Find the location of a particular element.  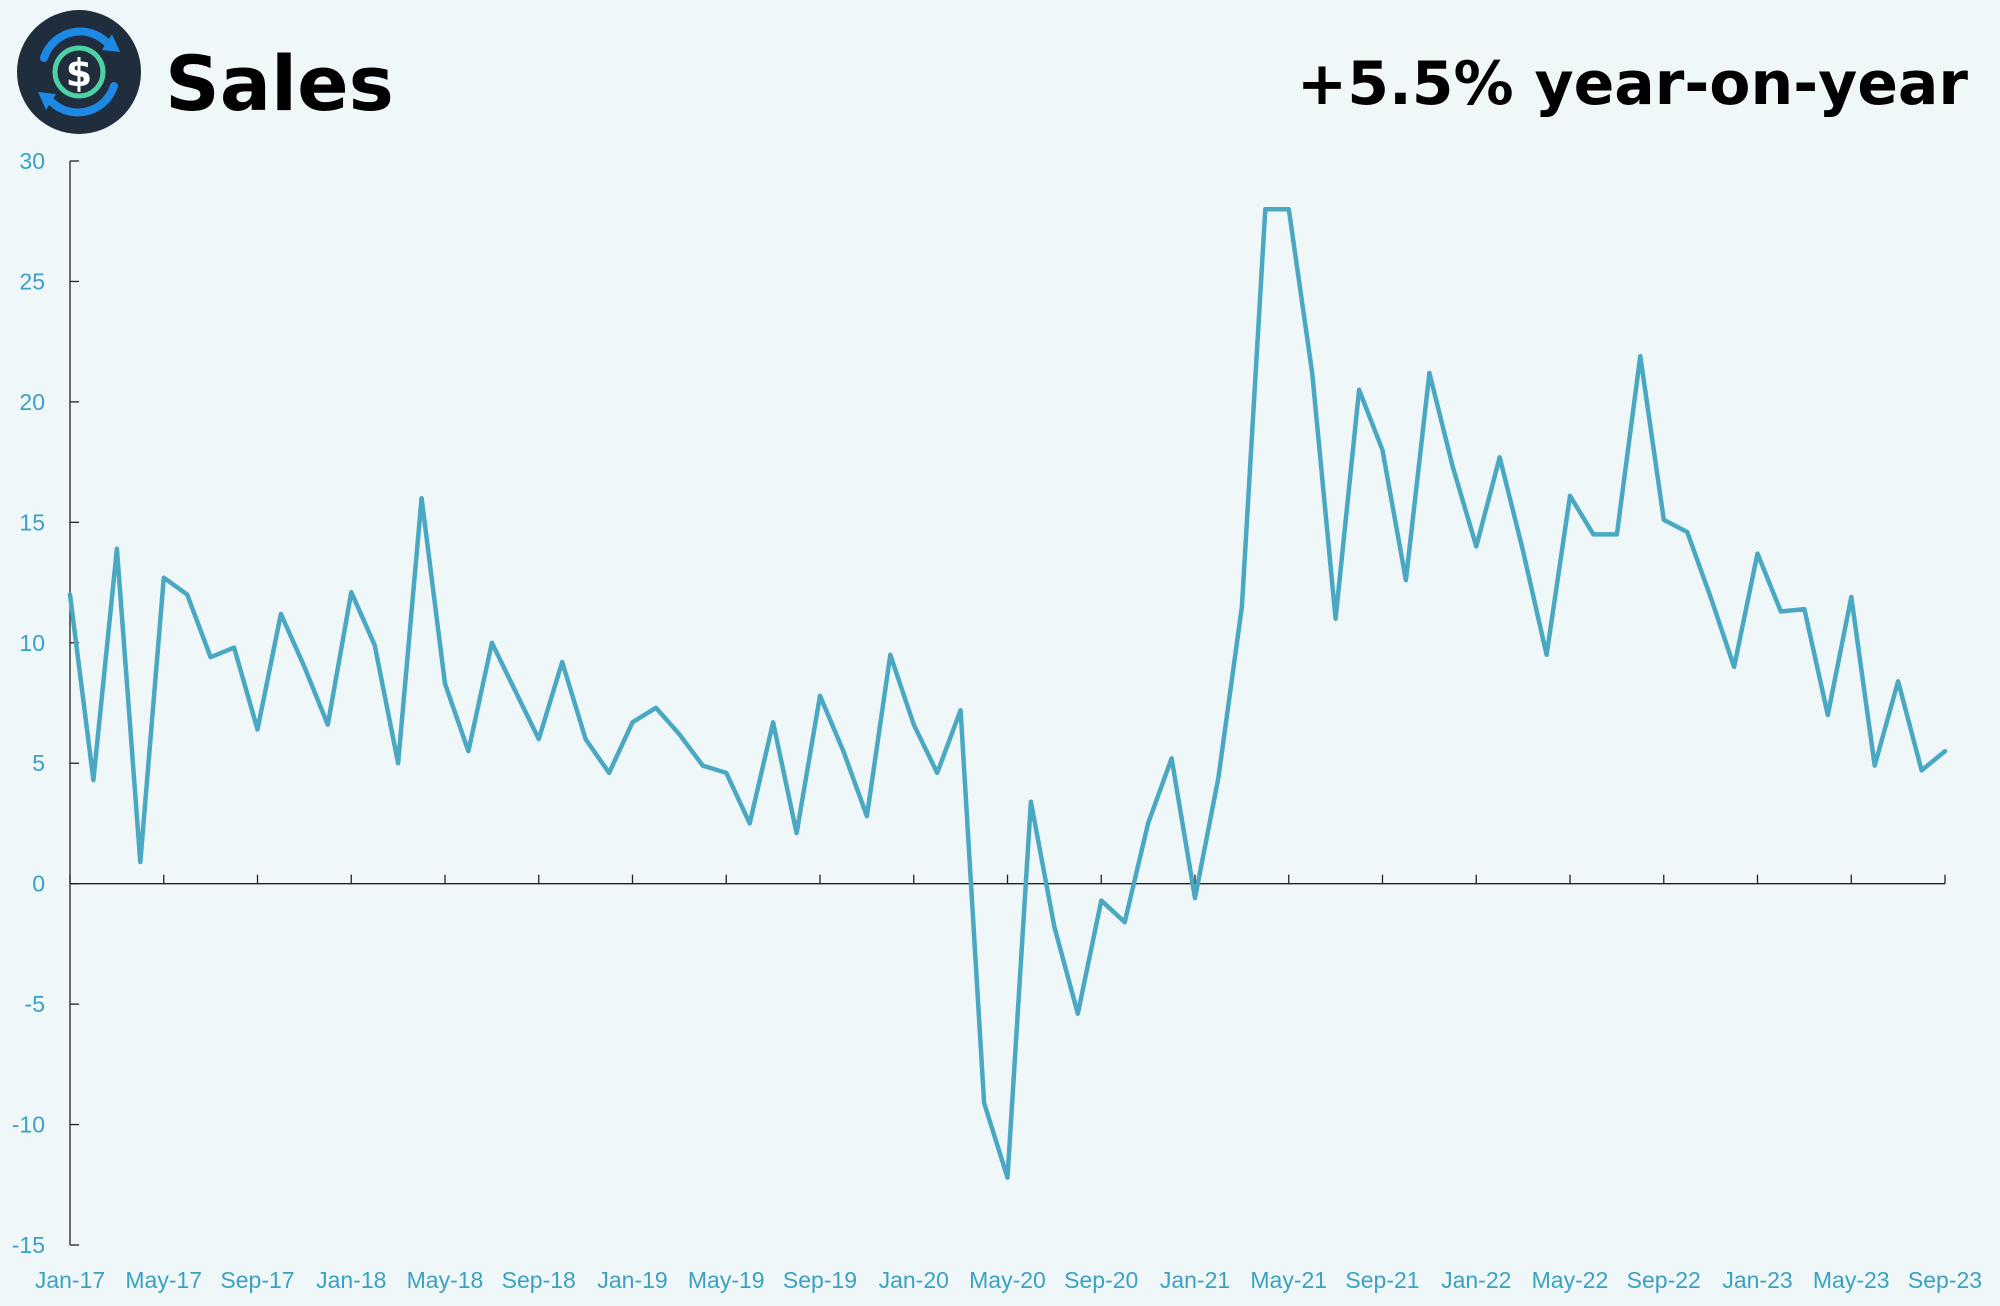

x-tick-label: May-23 is located at coordinates (1851, 1280).